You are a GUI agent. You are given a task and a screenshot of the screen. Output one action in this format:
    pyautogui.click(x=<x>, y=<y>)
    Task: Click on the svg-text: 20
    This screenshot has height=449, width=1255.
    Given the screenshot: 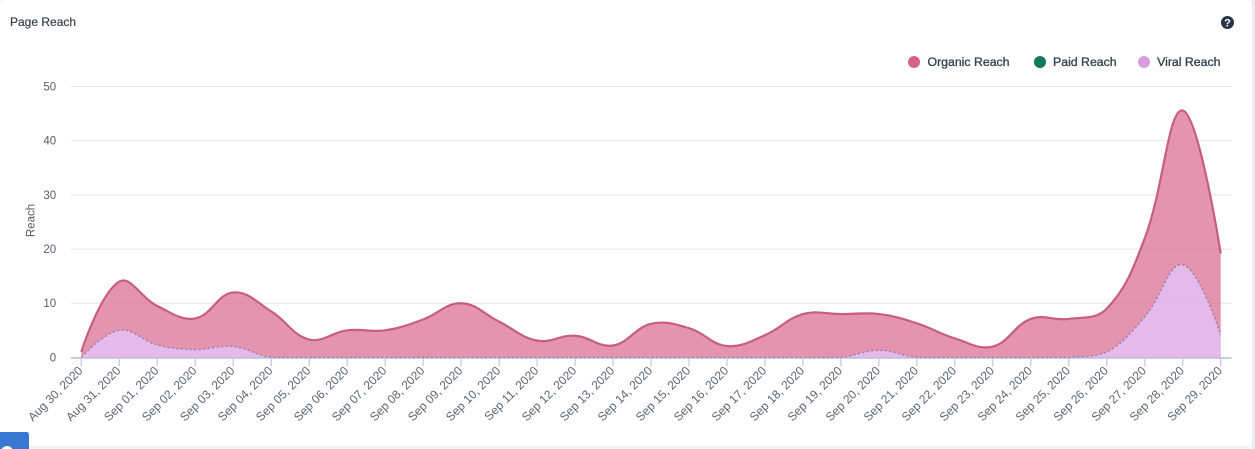 What is the action you would take?
    pyautogui.click(x=49, y=250)
    